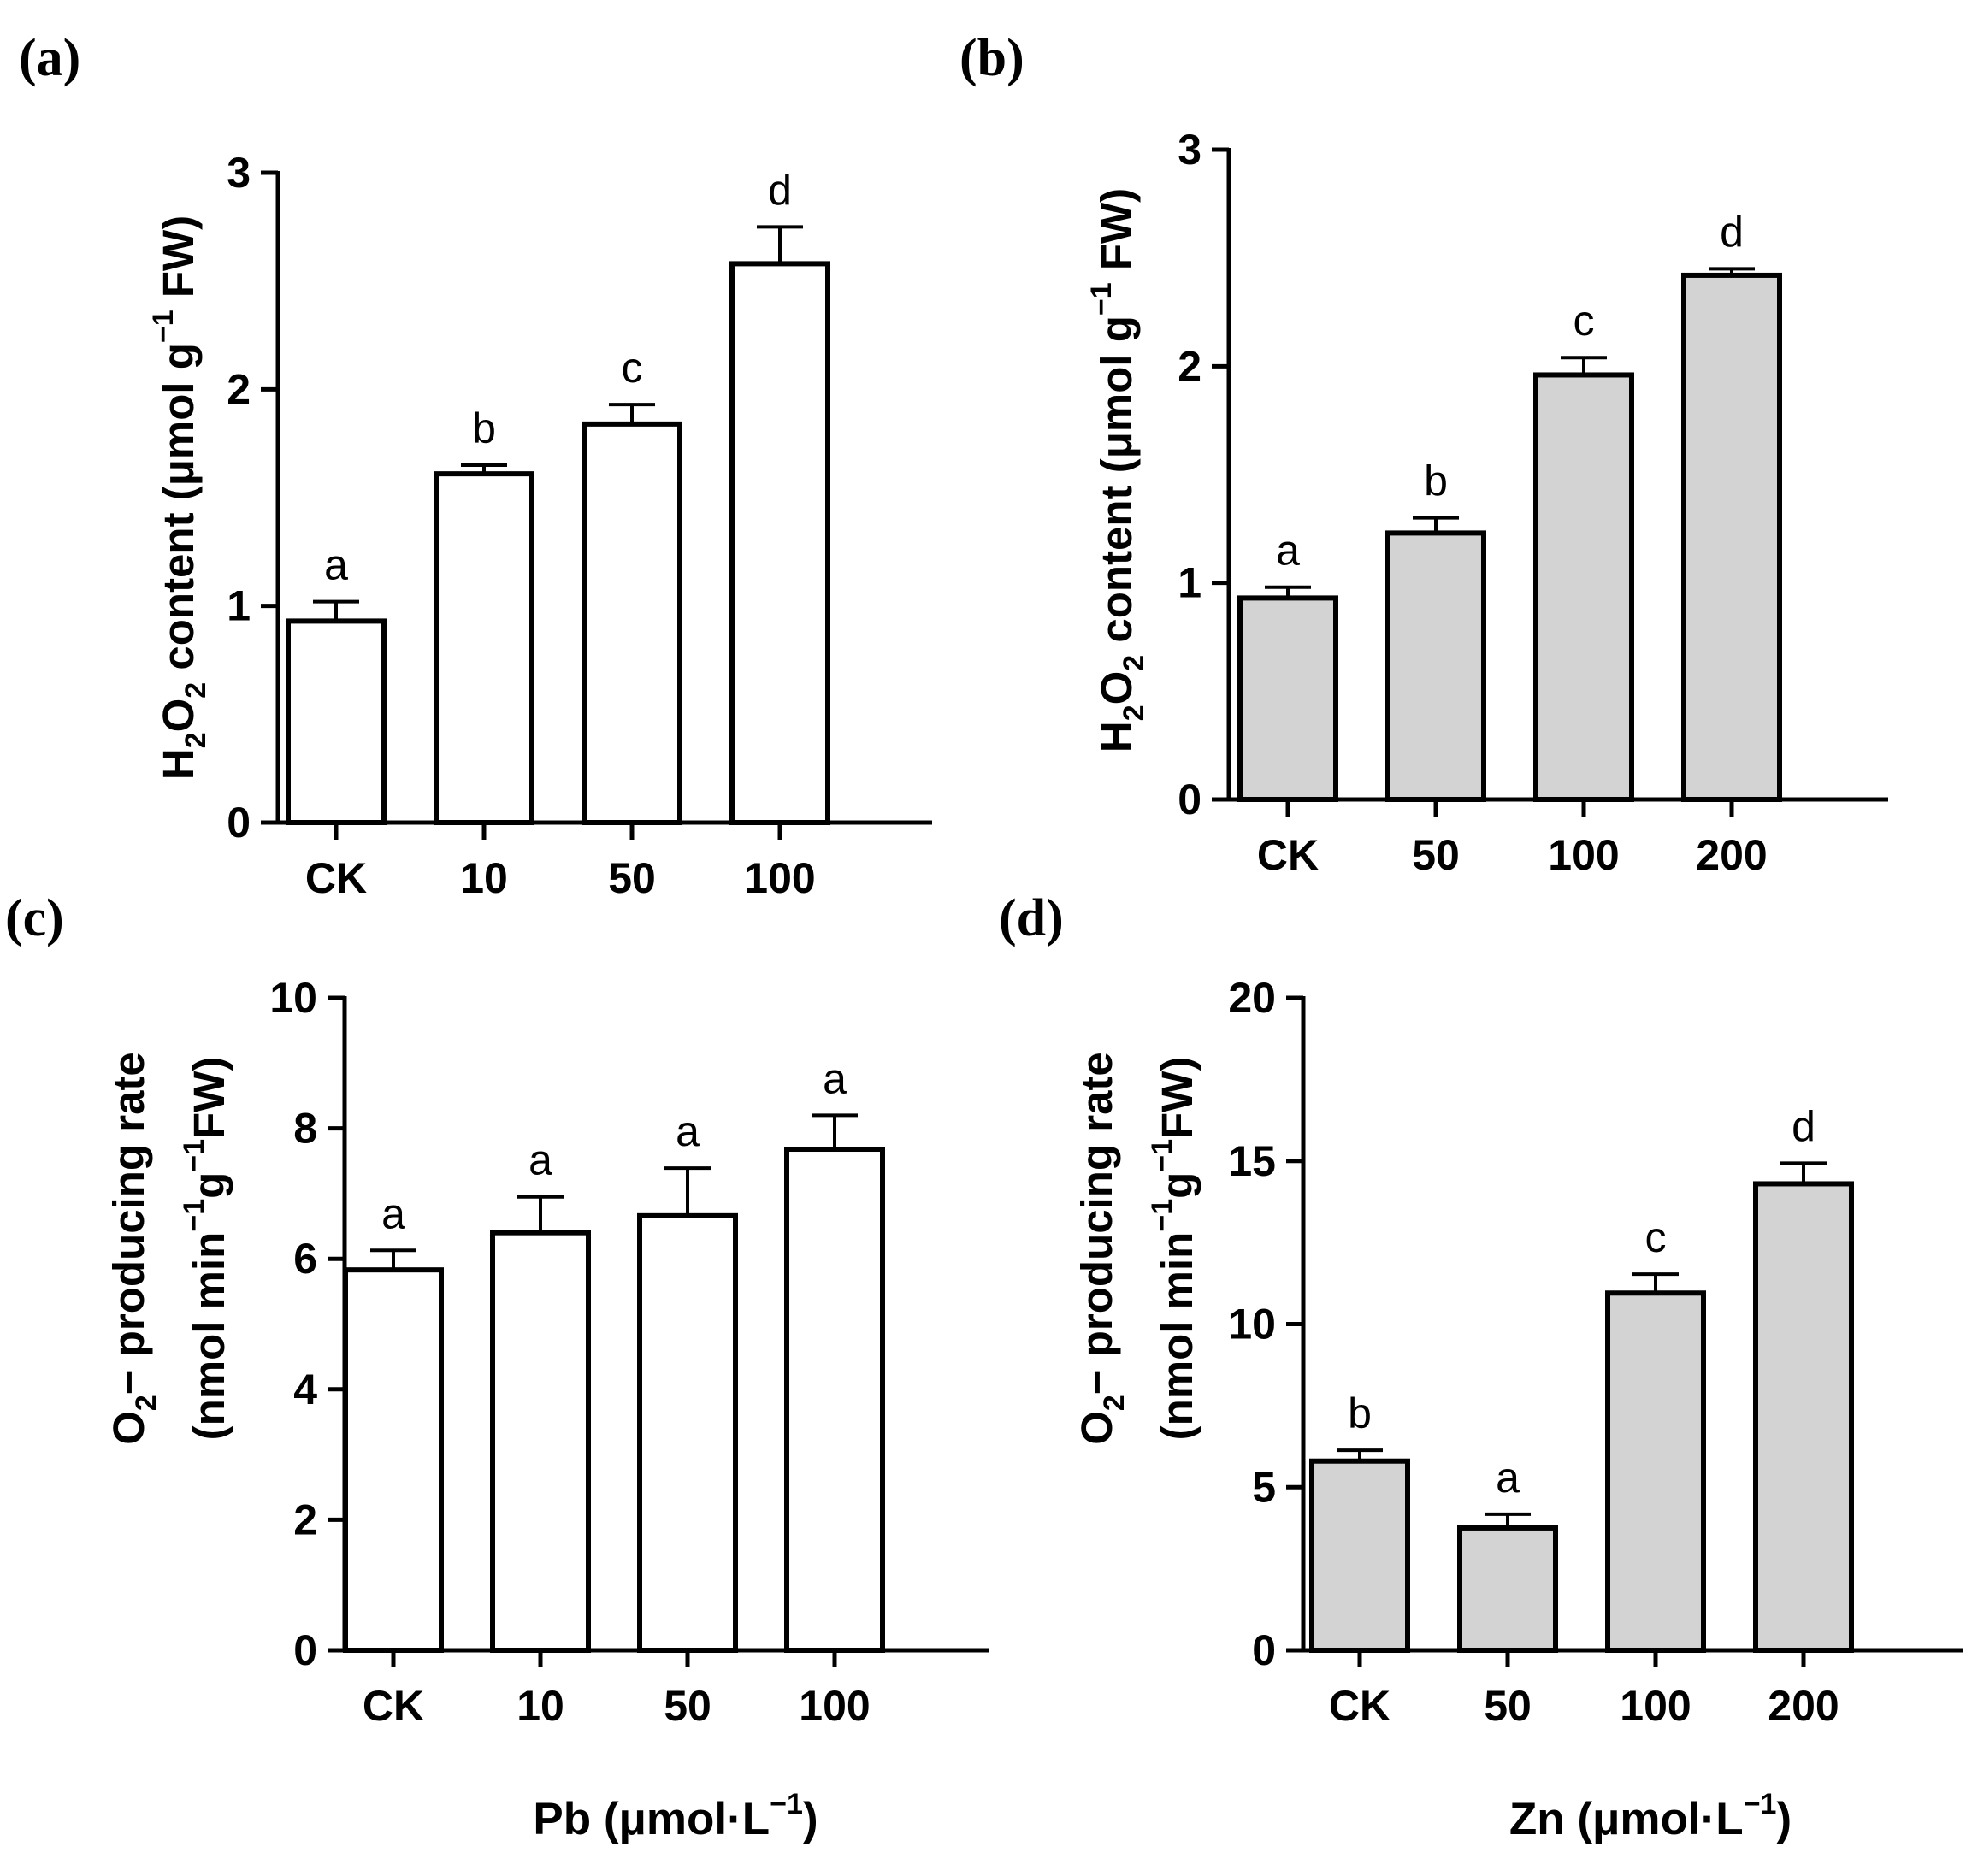 The image size is (1966, 1876). What do you see at coordinates (1731, 855) in the screenshot?
I see `panel-b-x-tick-label: 200` at bounding box center [1731, 855].